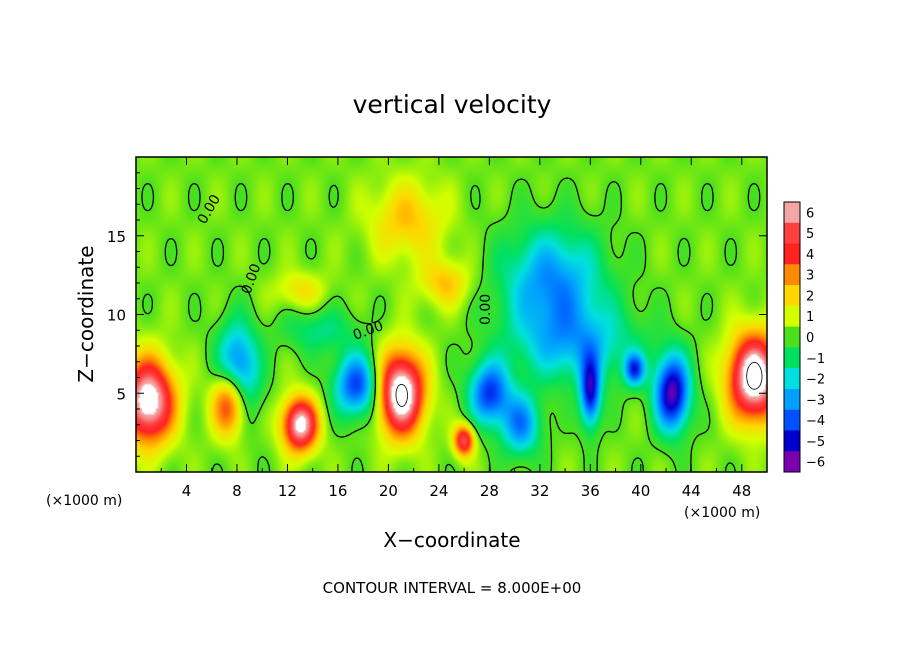  I want to click on y-tick-label: 5, so click(121, 394).